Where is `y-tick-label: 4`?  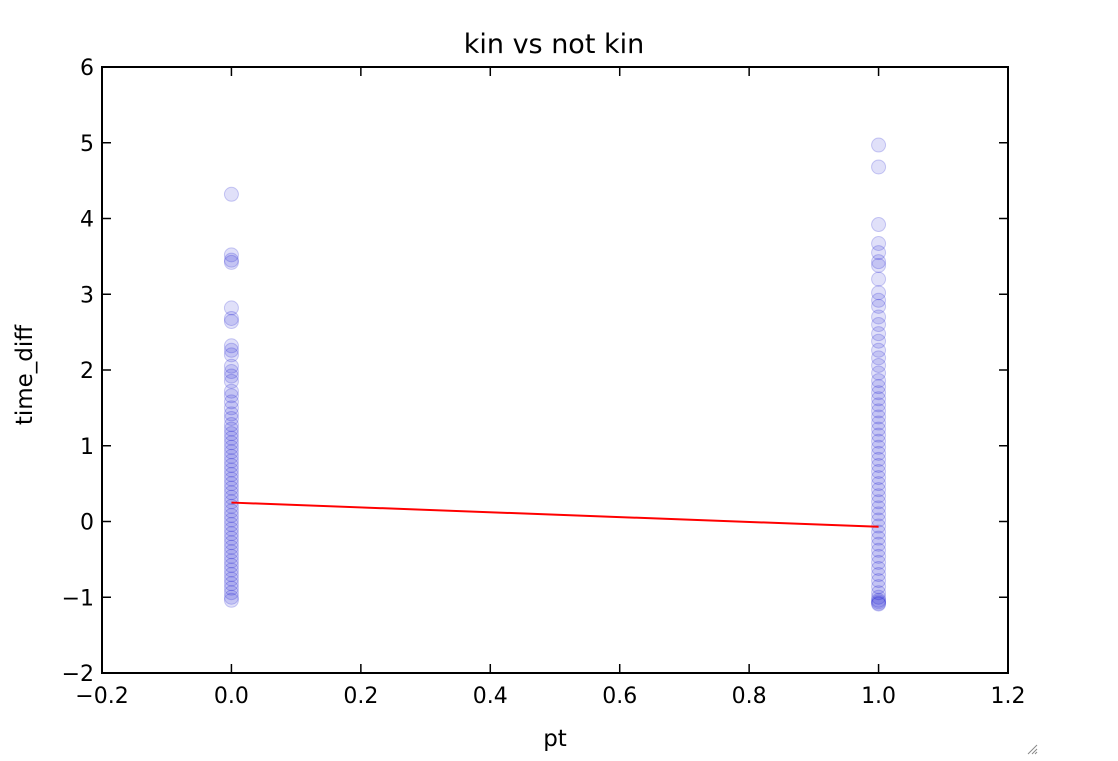
y-tick-label: 4 is located at coordinates (87, 220).